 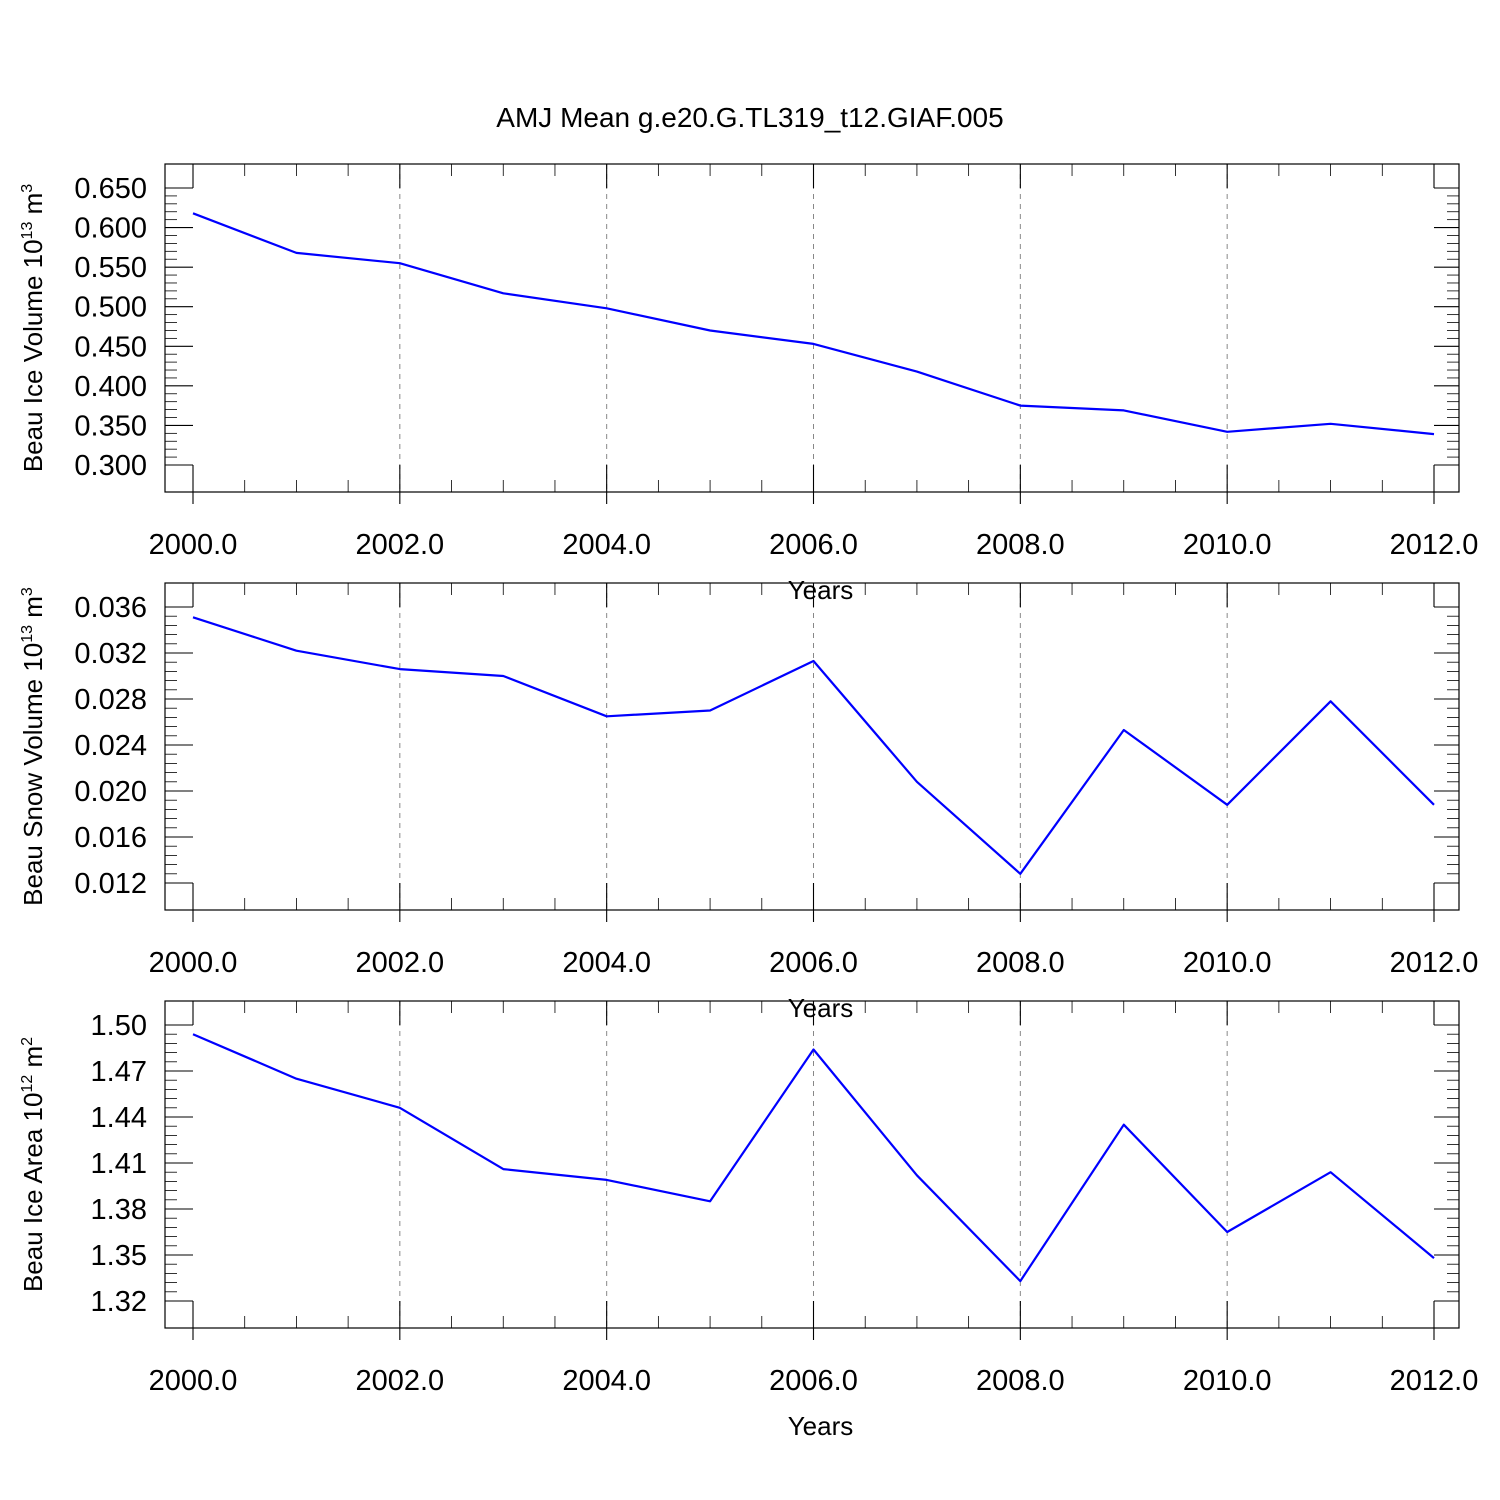 I want to click on y-axis-title: Beau Ice Area 1012 m2, so click(x=33, y=1164).